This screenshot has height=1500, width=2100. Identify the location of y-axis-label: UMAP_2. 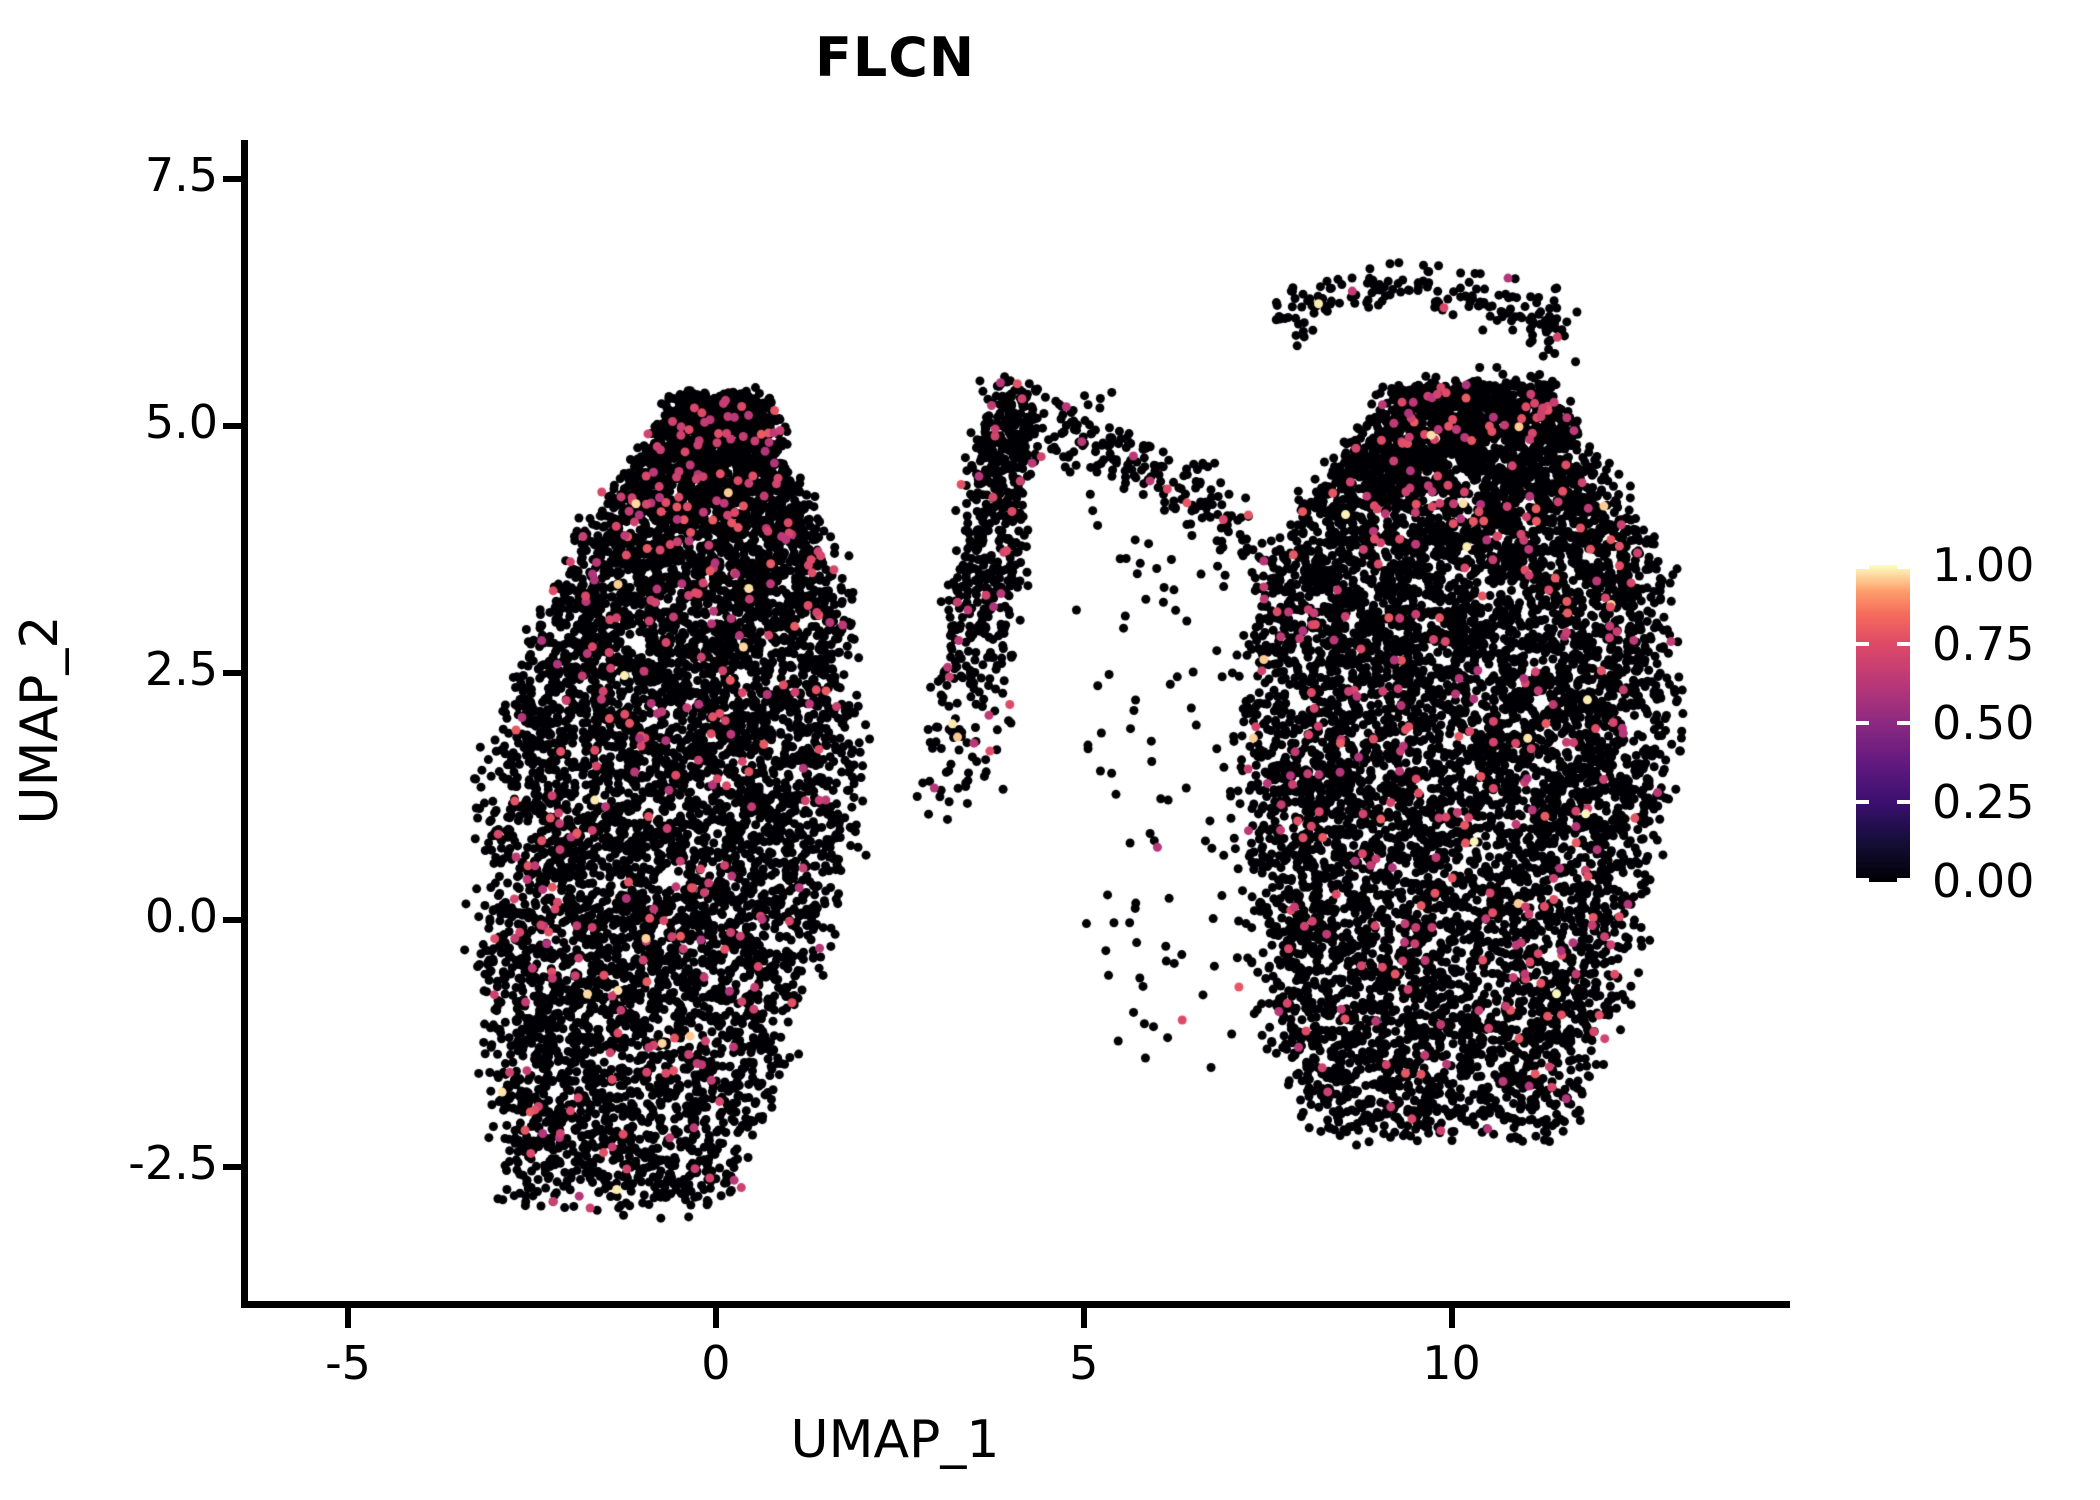
(40, 720).